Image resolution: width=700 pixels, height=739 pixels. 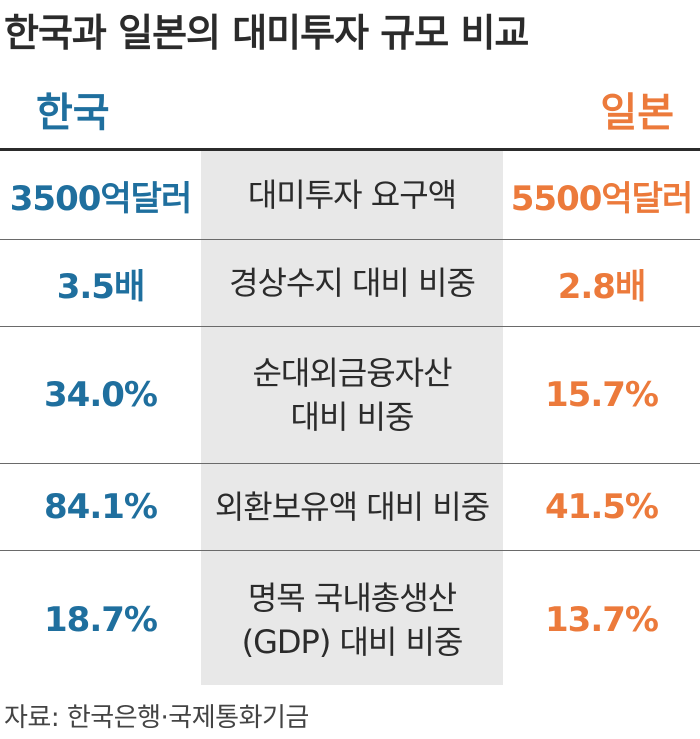 What do you see at coordinates (352, 597) in the screenshot?
I see `row-label-line: 명목 국내총생산` at bounding box center [352, 597].